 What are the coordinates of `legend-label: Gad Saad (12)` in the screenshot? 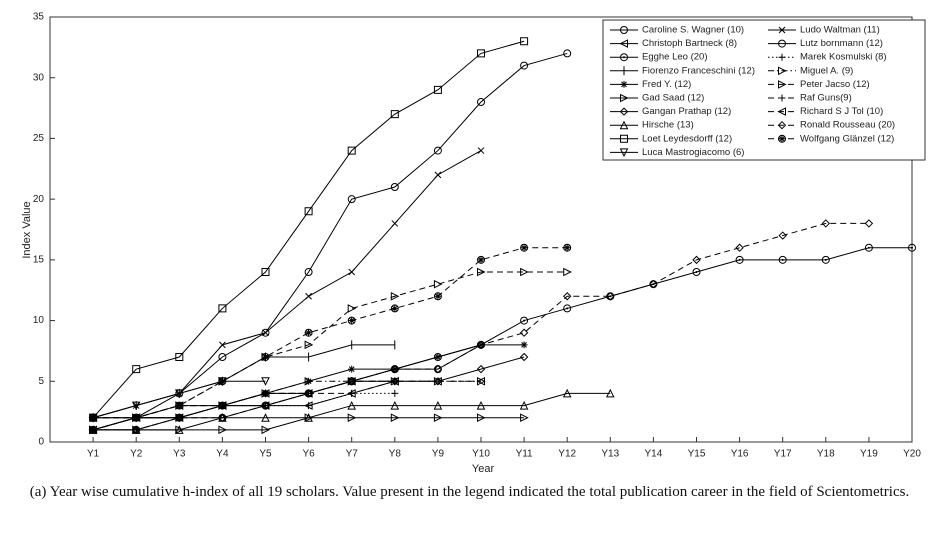 It's located at (673, 98).